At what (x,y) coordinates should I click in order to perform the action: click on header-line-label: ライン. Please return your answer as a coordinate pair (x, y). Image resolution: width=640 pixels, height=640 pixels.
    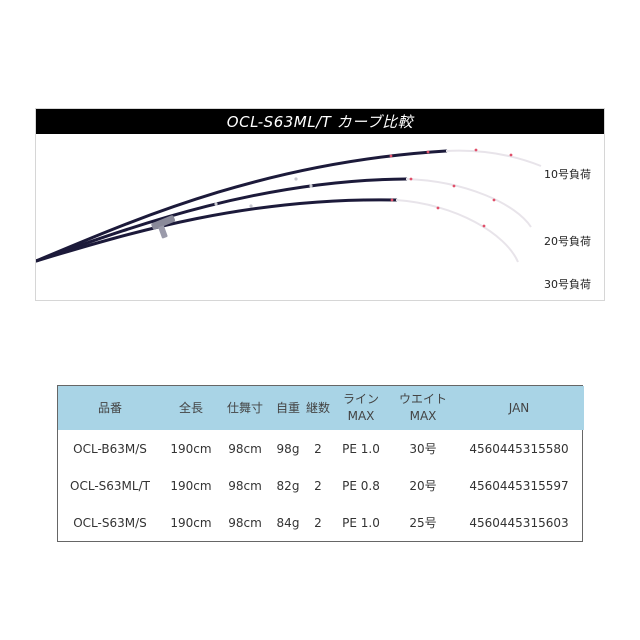
    Looking at the image, I should click on (360, 399).